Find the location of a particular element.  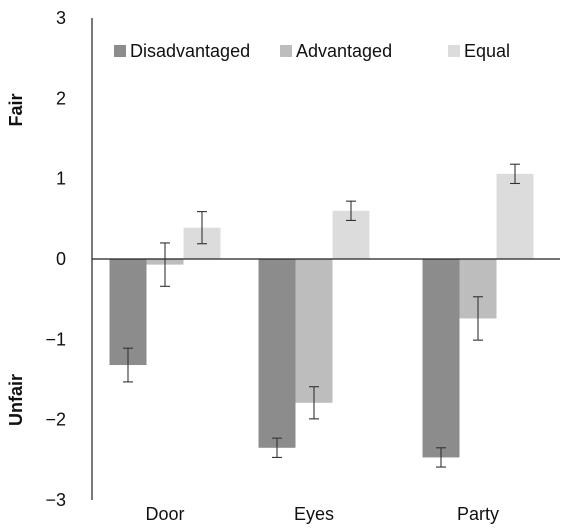

legend-item: Equal is located at coordinates (479, 51).